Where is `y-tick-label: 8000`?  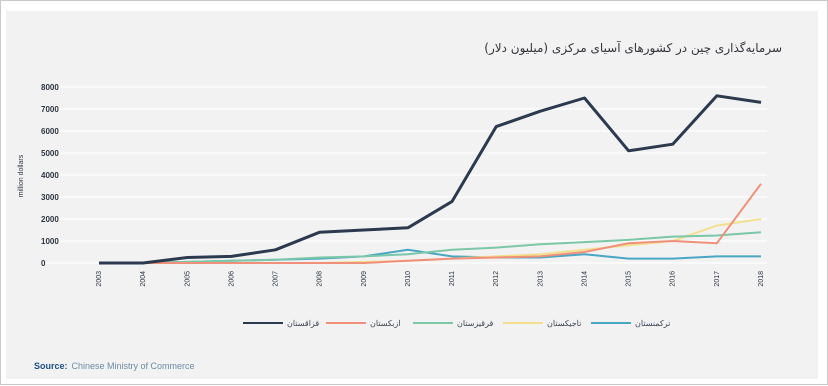
y-tick-label: 8000 is located at coordinates (50, 87).